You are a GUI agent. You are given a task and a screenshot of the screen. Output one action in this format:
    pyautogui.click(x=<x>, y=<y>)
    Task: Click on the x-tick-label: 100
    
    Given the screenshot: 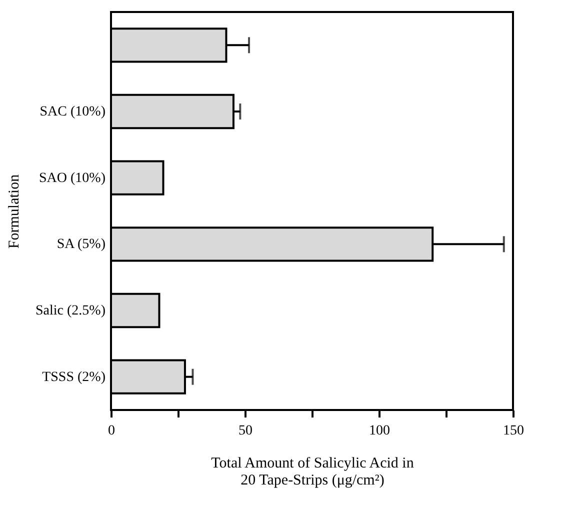 What is the action you would take?
    pyautogui.click(x=379, y=431)
    